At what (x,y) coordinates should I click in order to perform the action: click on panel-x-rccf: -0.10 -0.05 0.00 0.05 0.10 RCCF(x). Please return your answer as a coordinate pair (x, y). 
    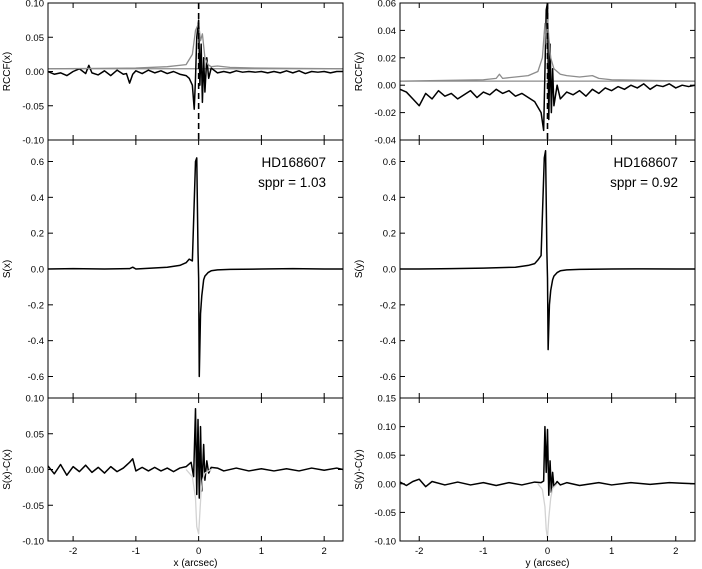
    Looking at the image, I should click on (173, 73).